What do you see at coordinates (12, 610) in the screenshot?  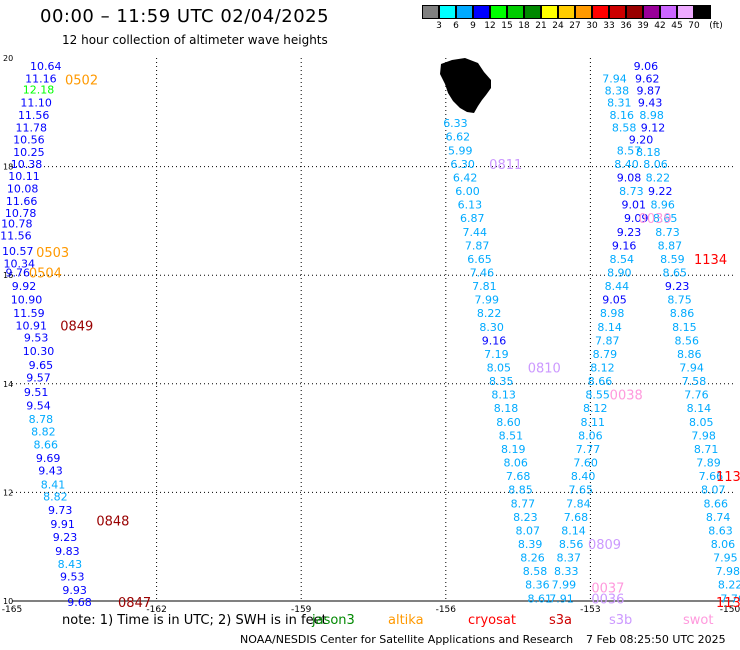 I see `x-tick-label: -165` at bounding box center [12, 610].